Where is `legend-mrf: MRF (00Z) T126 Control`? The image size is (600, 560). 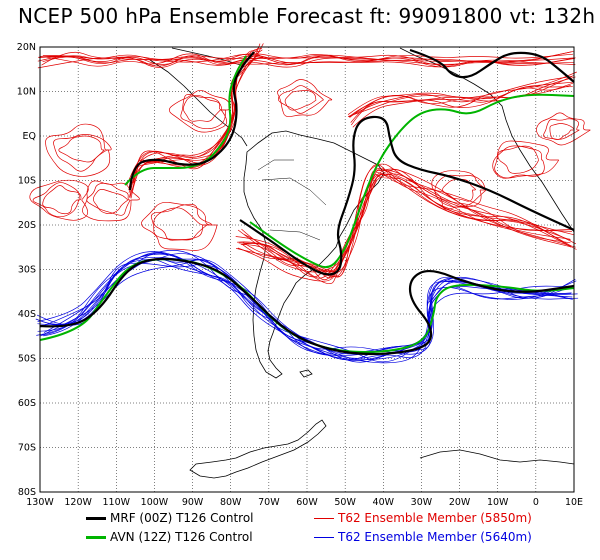 legend-mrf: MRF (00Z) T126 Control is located at coordinates (170, 518).